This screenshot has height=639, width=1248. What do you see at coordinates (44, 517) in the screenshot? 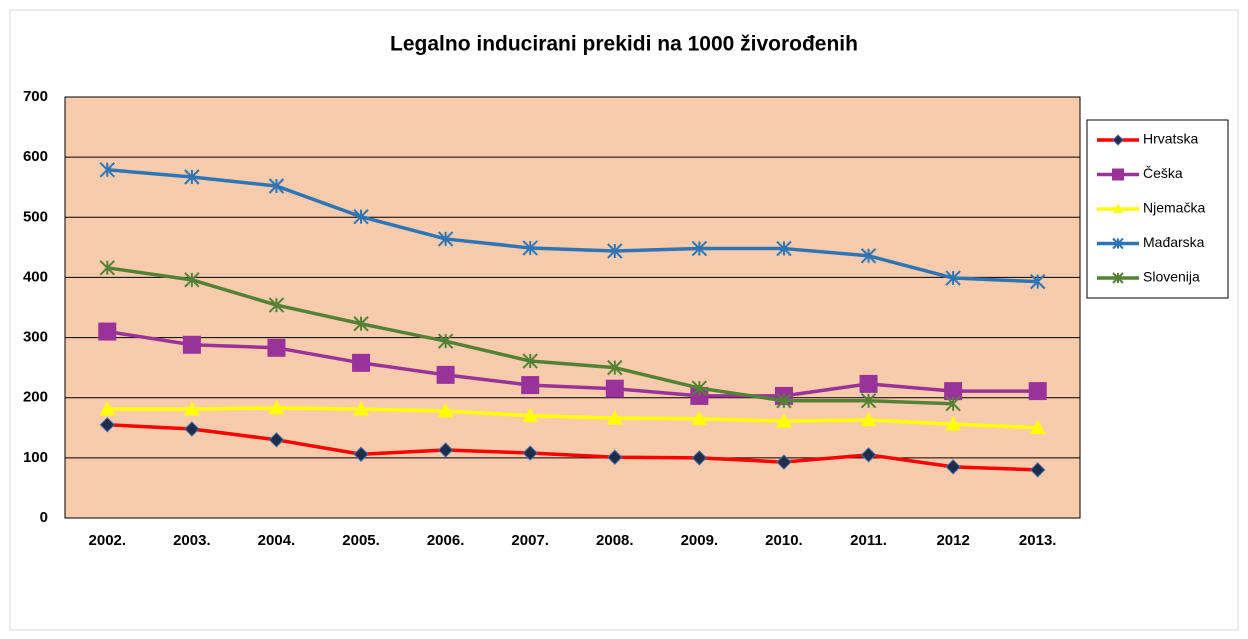
I see `y-tick-label: 0` at bounding box center [44, 517].